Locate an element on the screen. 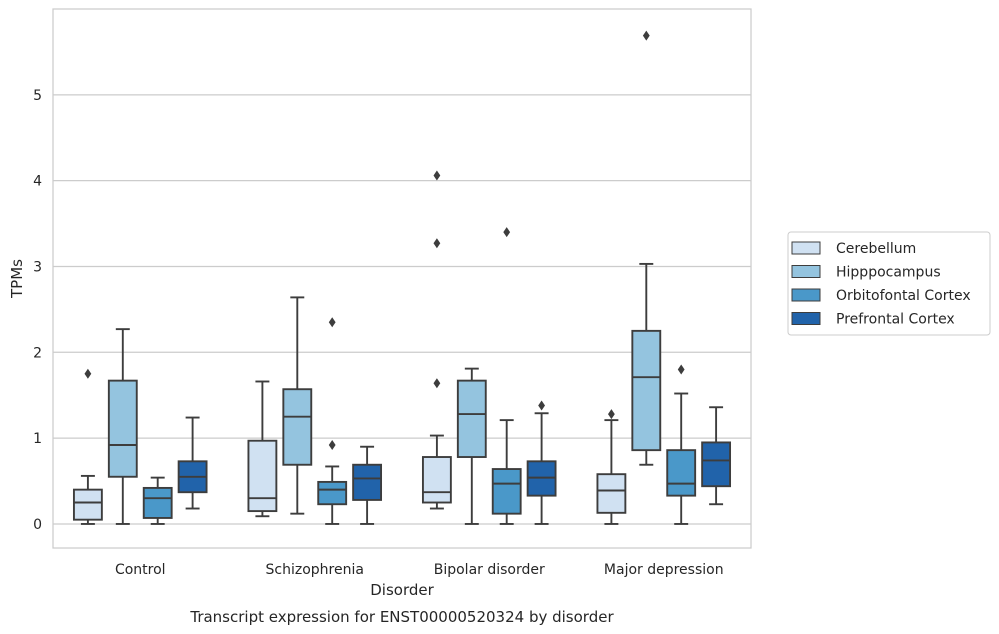 This screenshot has height=634, width=999. legend-label: Cerebellum is located at coordinates (876, 249).